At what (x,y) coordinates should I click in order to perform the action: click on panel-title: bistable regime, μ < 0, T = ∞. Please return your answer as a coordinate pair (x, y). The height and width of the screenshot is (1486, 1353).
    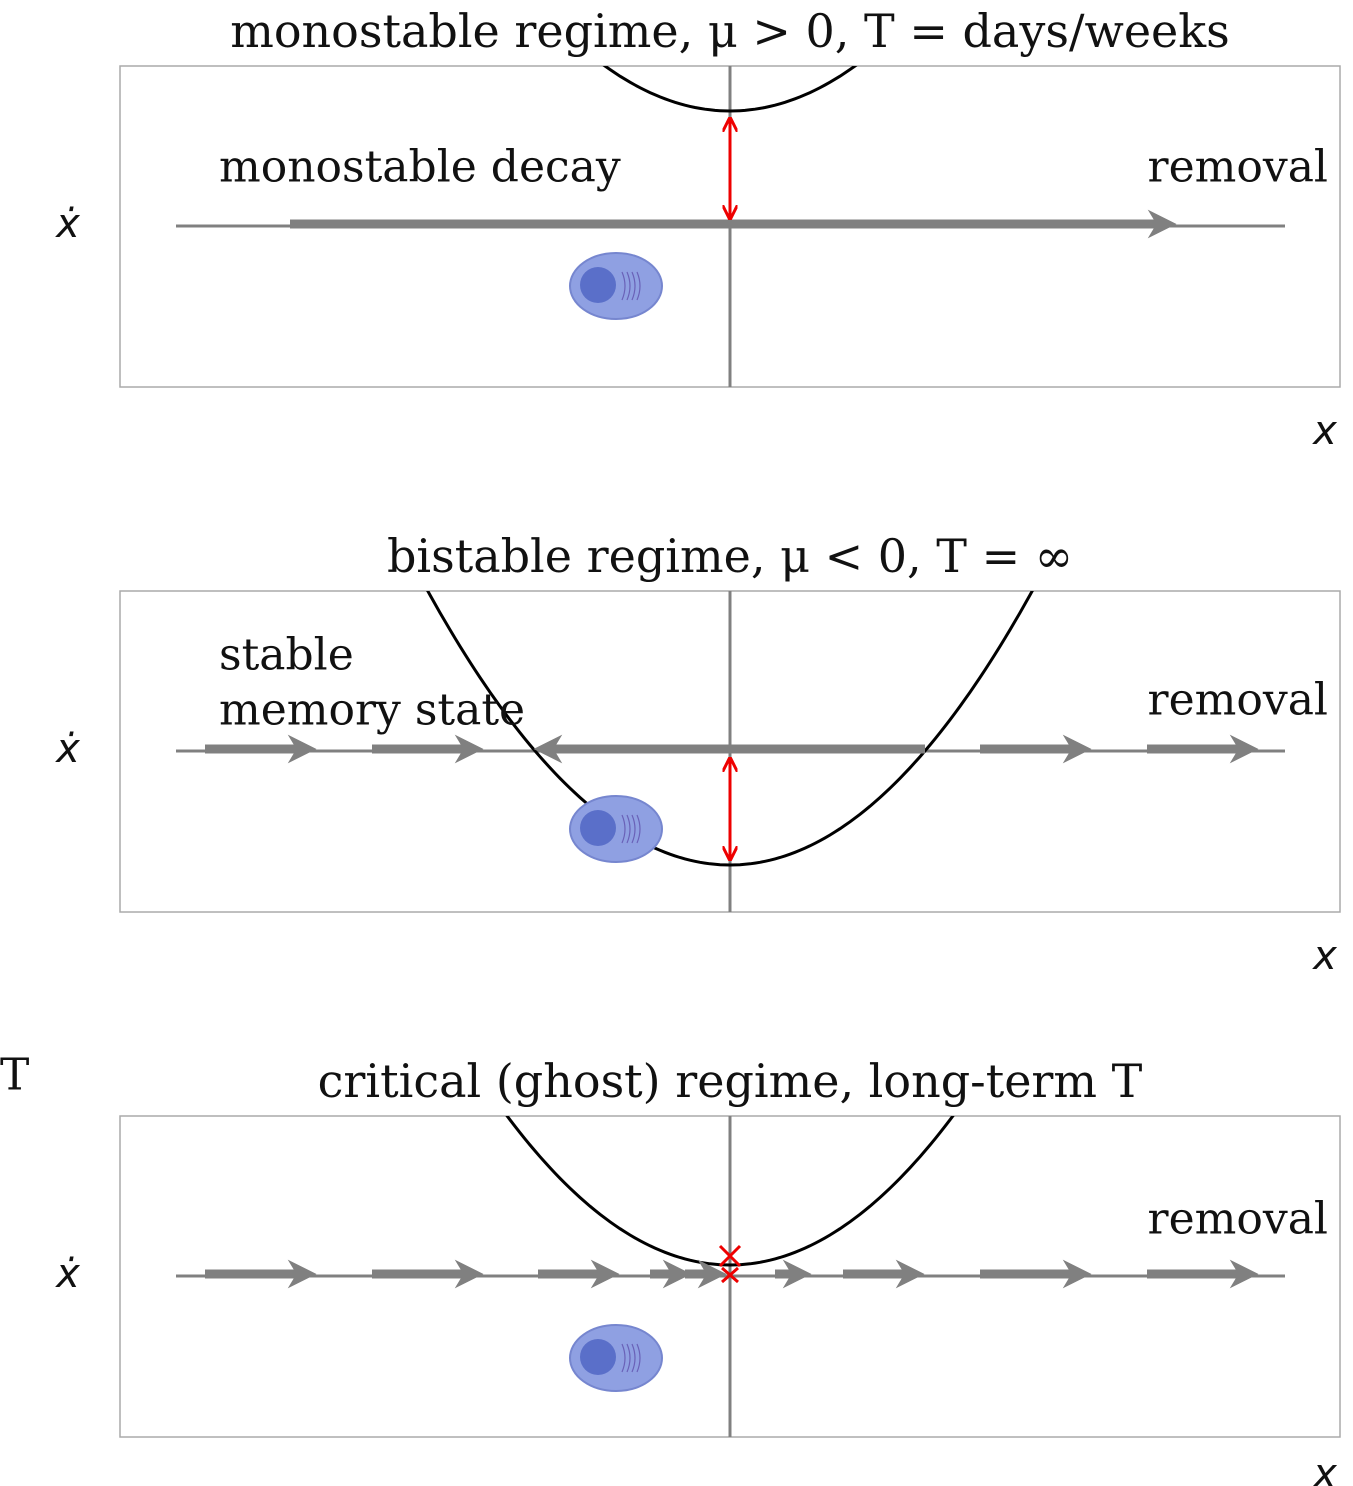
    Looking at the image, I should click on (730, 556).